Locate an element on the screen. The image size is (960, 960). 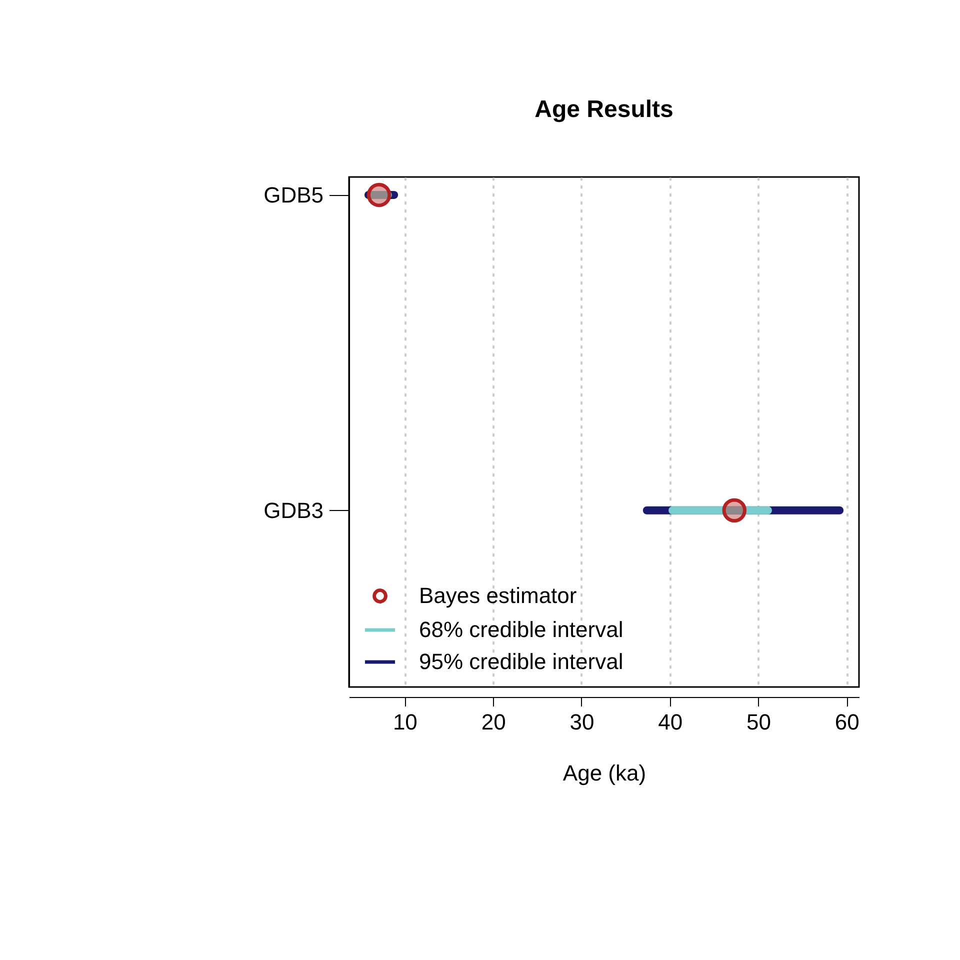
x-tick-label: 30 is located at coordinates (582, 722).